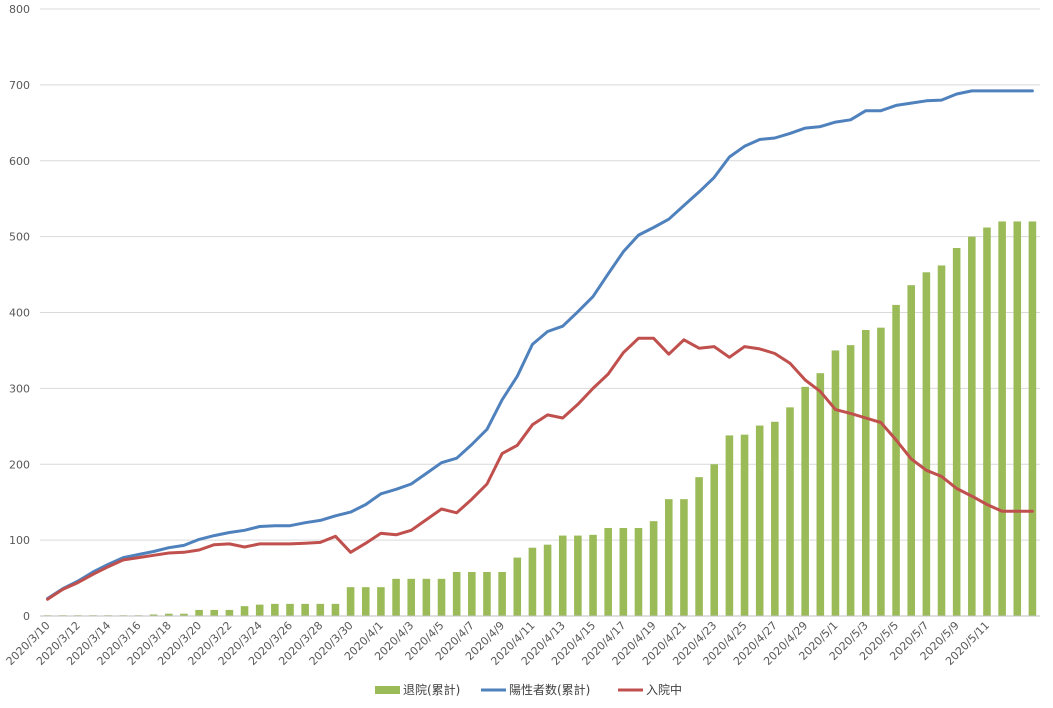 This screenshot has height=708, width=1053. I want to click on y-tick-label: 500, so click(19, 237).